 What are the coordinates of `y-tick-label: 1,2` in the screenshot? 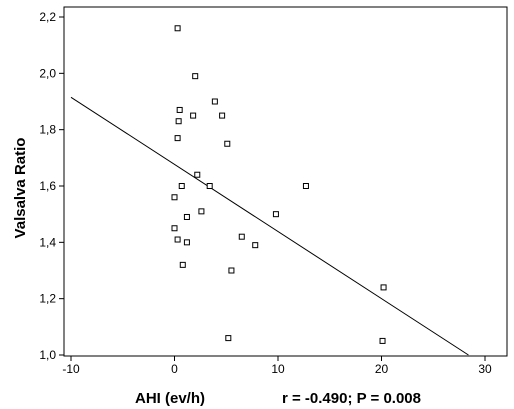 It's located at (47, 299).